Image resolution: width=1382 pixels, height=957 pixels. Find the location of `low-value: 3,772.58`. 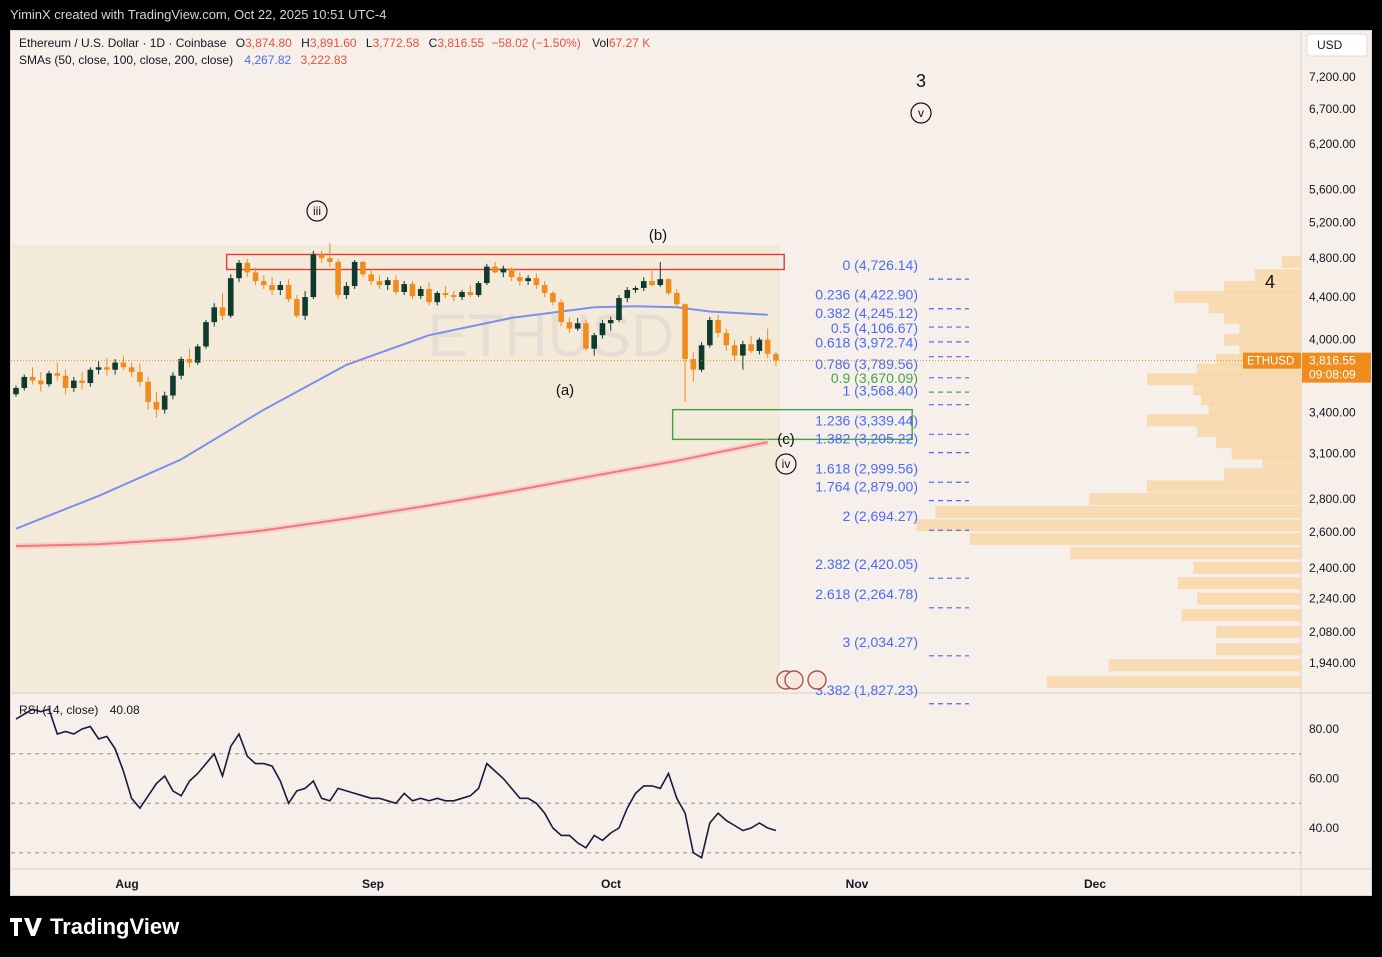

low-value: 3,772.58 is located at coordinates (396, 43).